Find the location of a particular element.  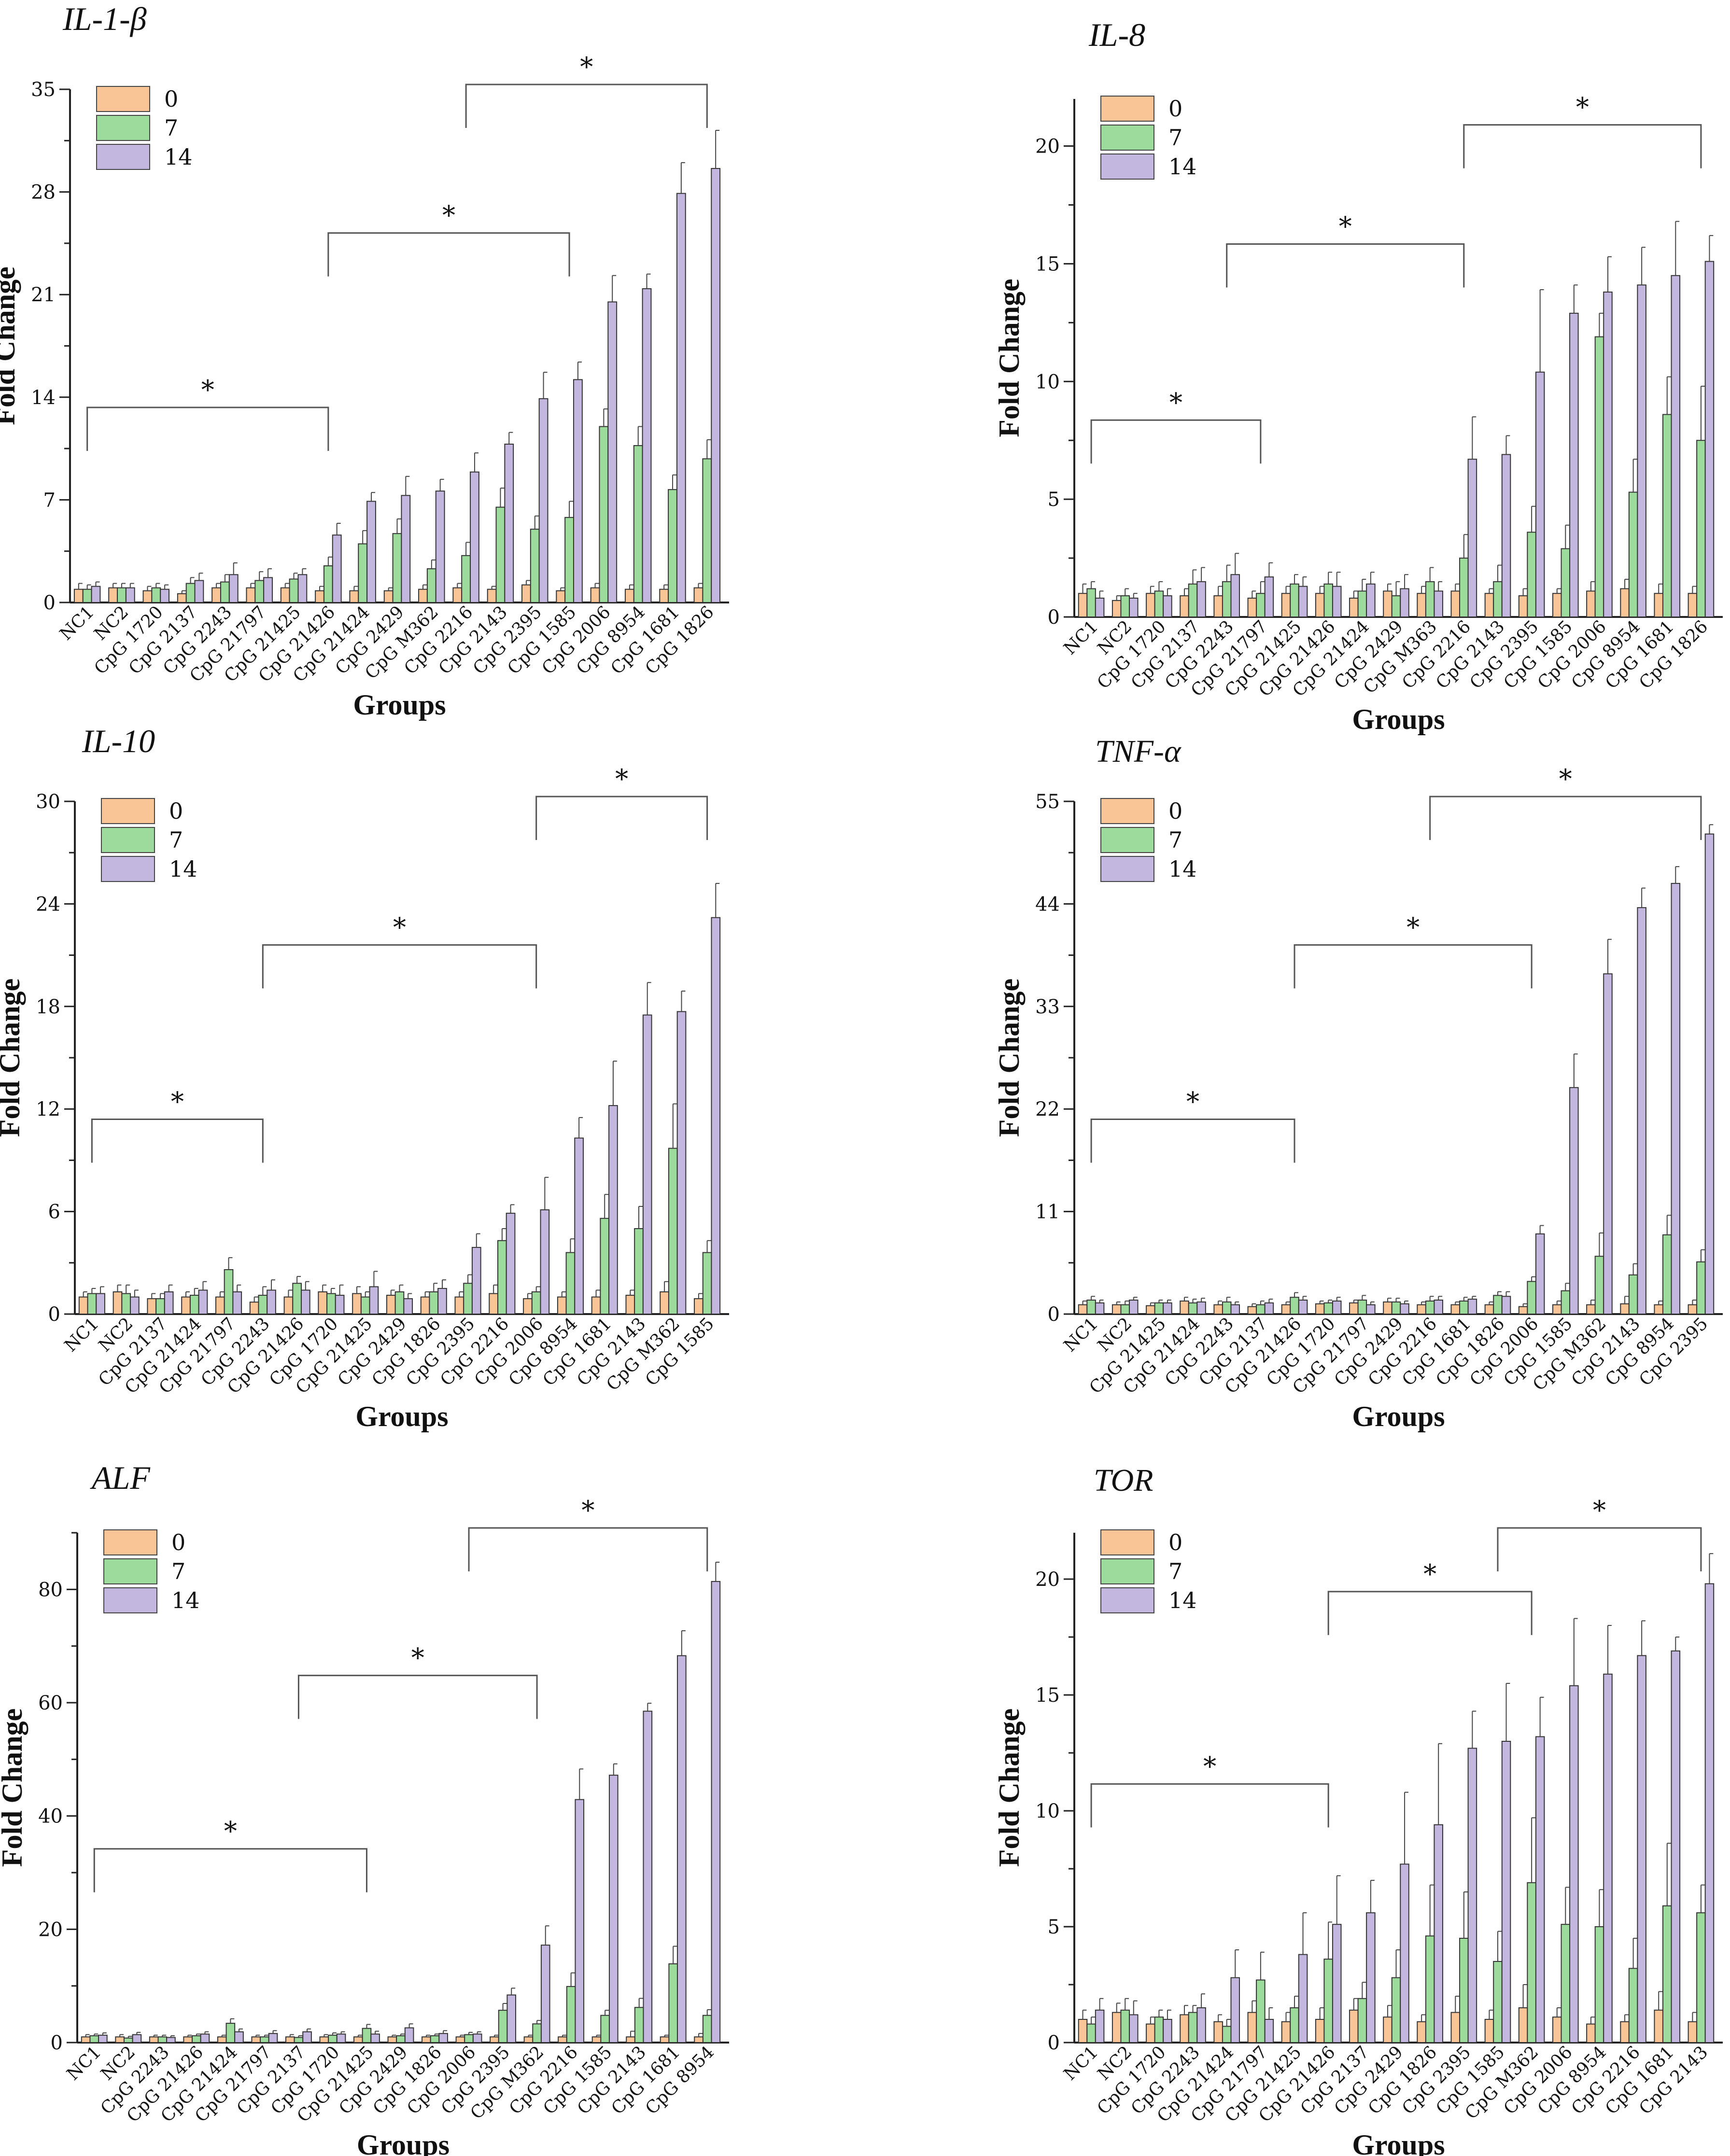

legend-label: 7 is located at coordinates (1175, 1571).